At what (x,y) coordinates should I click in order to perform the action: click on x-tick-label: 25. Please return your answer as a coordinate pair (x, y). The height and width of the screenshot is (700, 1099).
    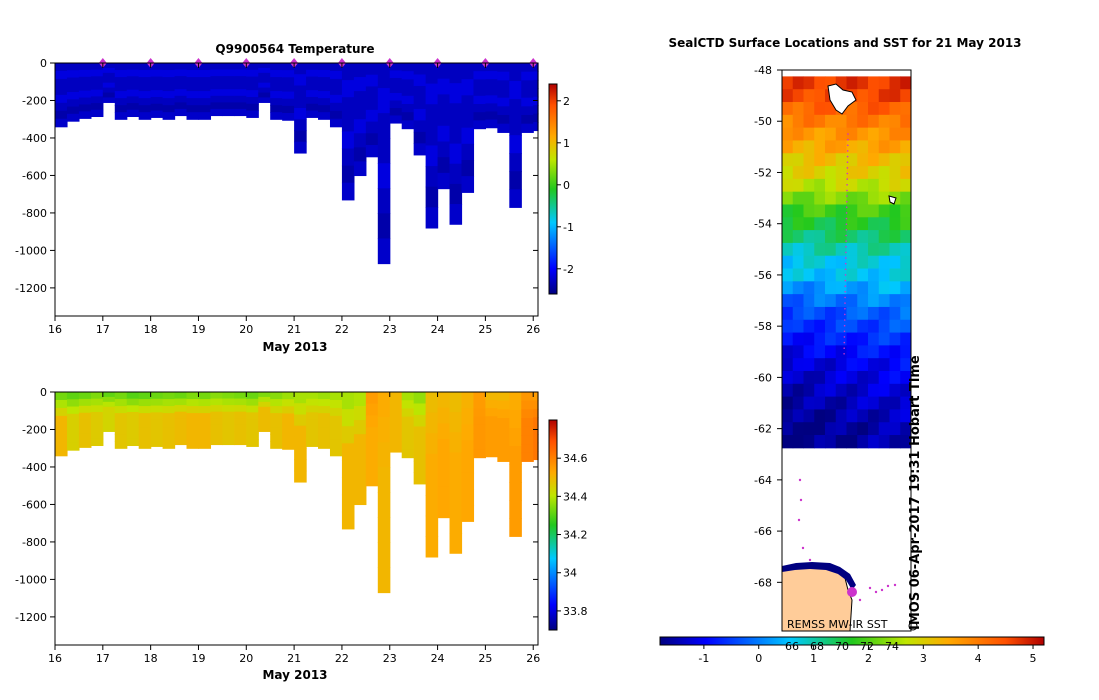
    Looking at the image, I should click on (485, 329).